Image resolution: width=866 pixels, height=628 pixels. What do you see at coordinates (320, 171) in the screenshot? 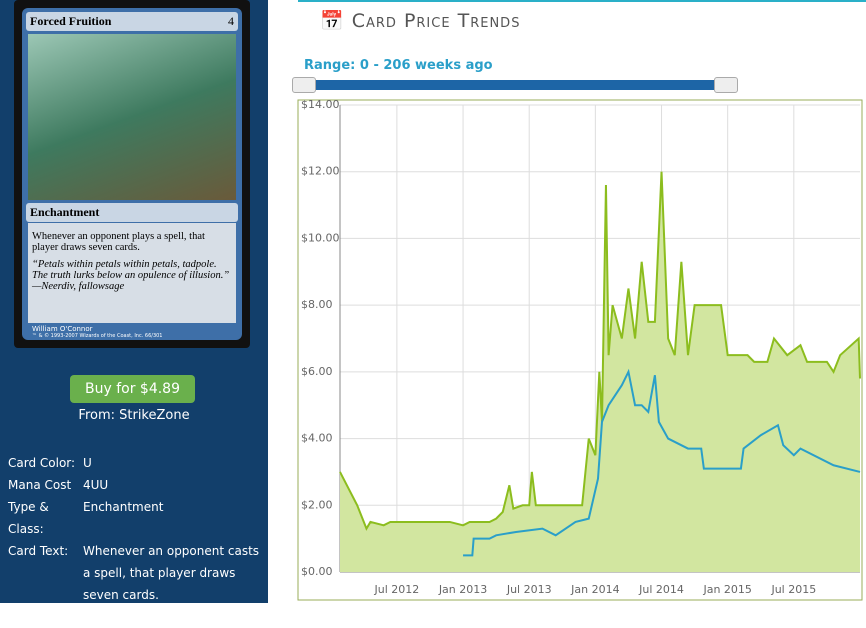
I see `y-tick-label: $12.00` at bounding box center [320, 171].